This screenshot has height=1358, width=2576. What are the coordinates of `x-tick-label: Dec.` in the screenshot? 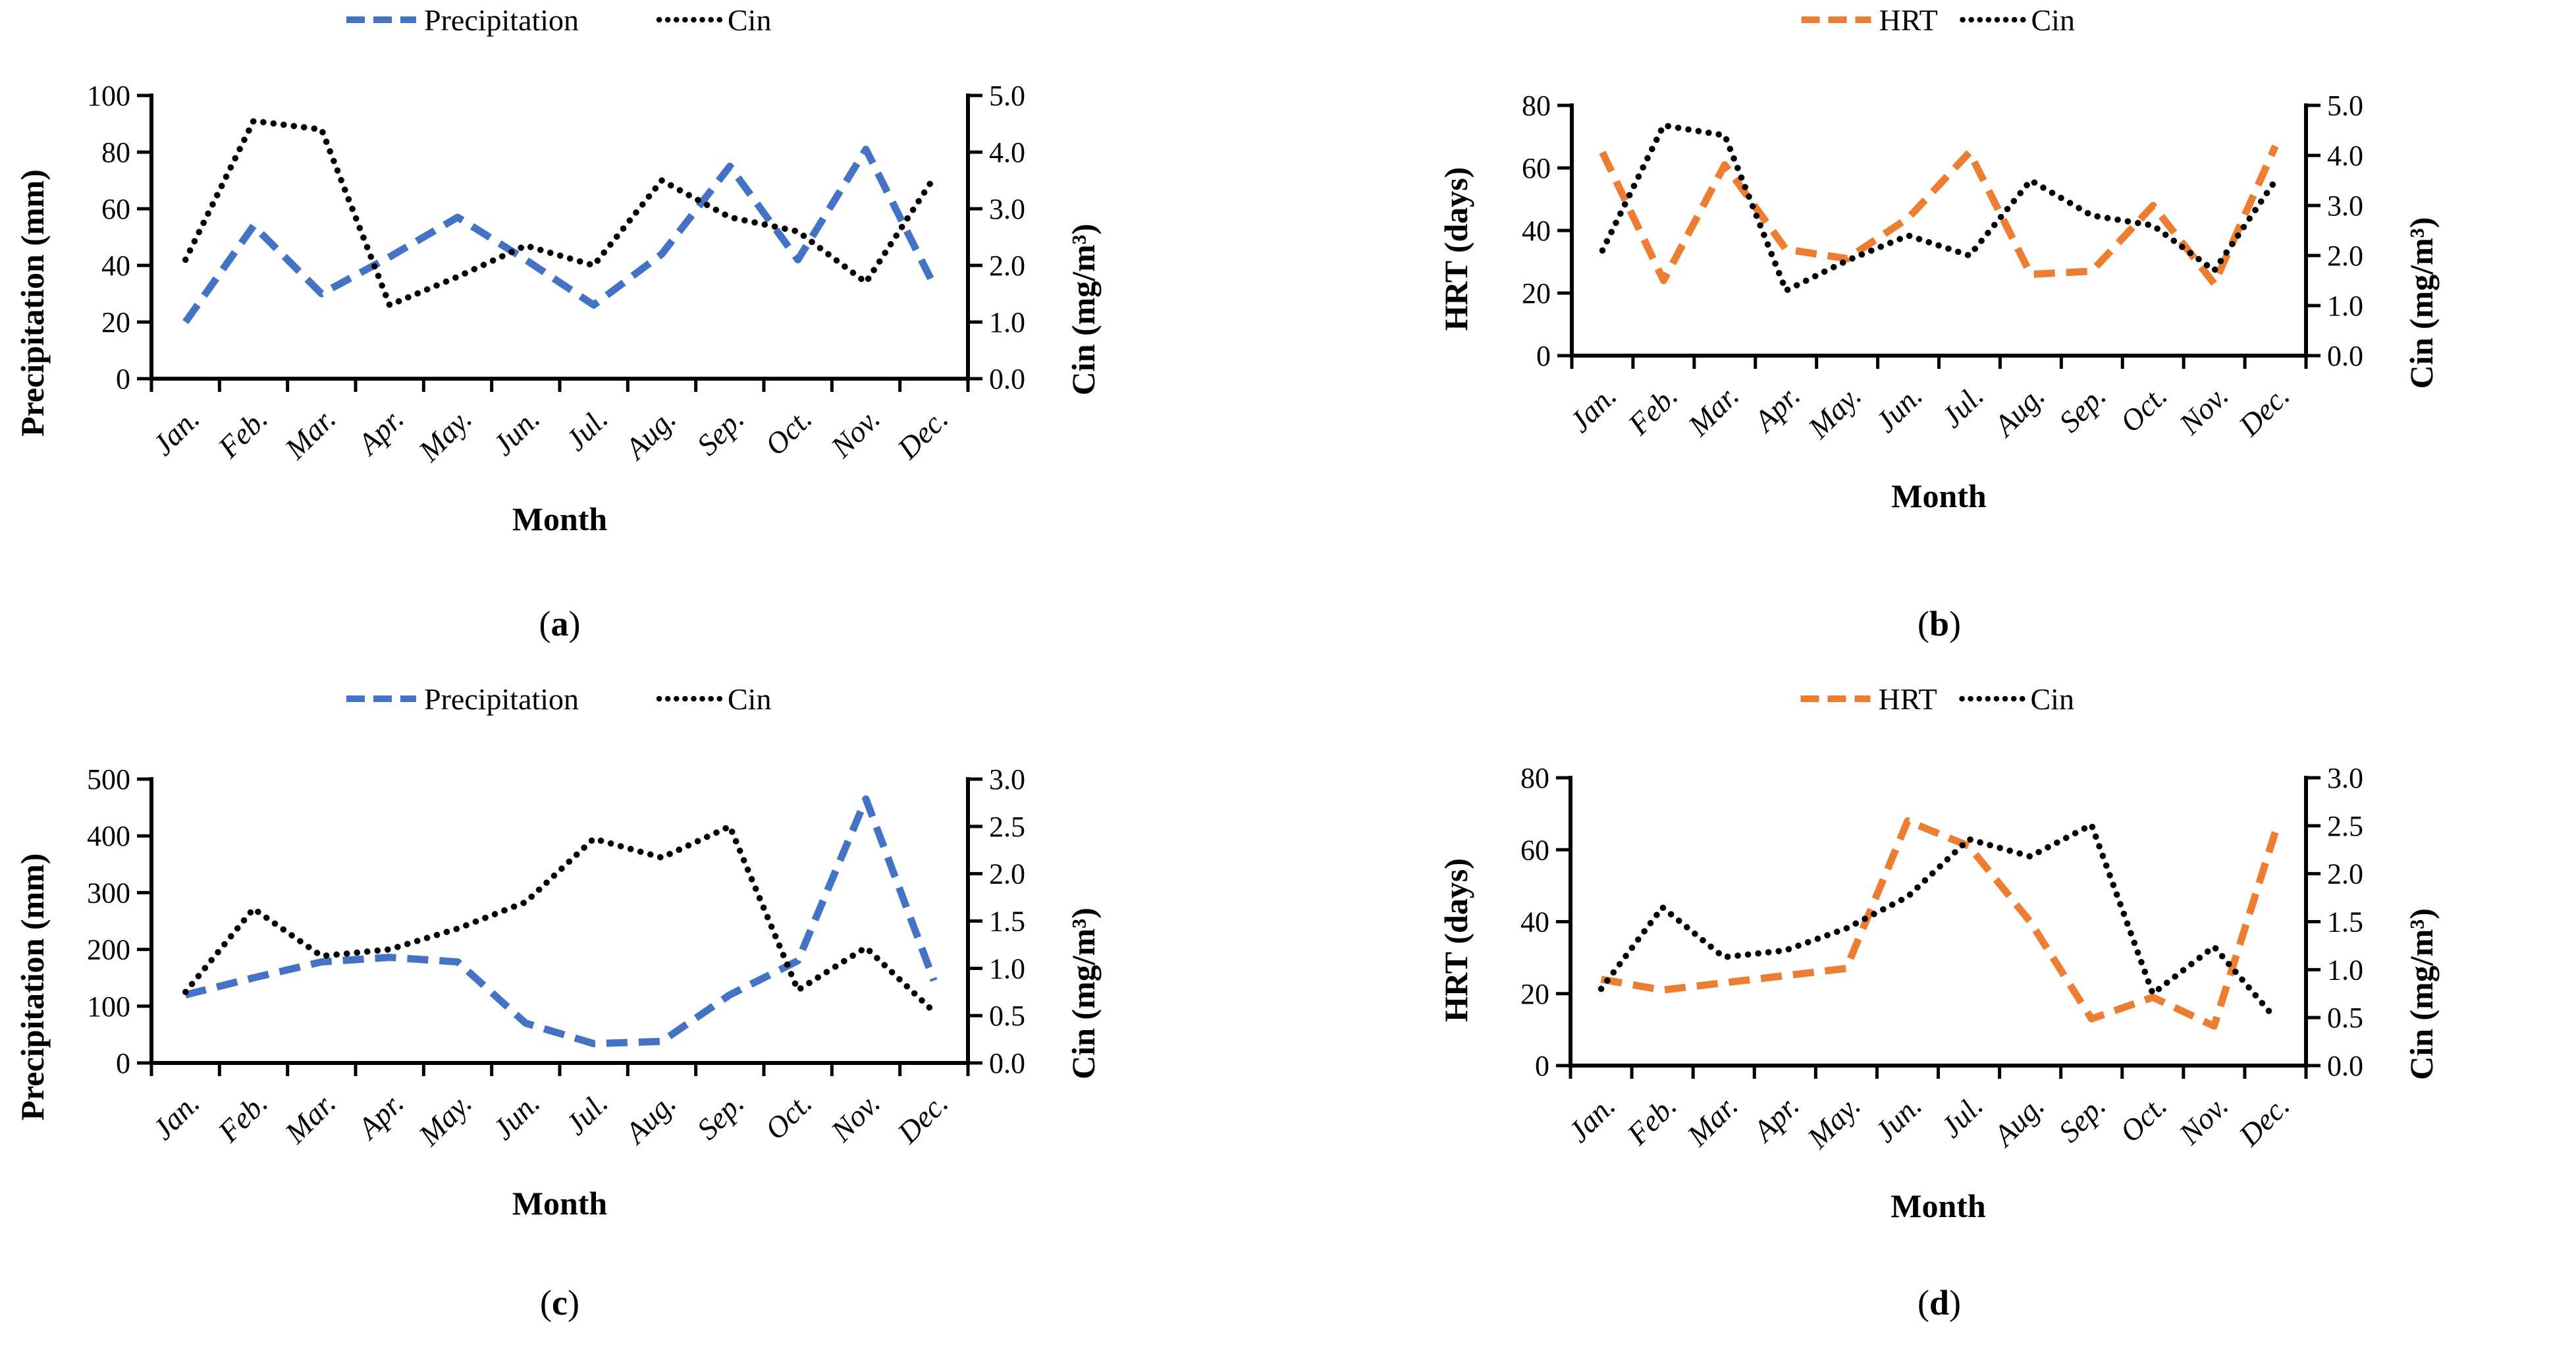 It's located at (922, 1118).